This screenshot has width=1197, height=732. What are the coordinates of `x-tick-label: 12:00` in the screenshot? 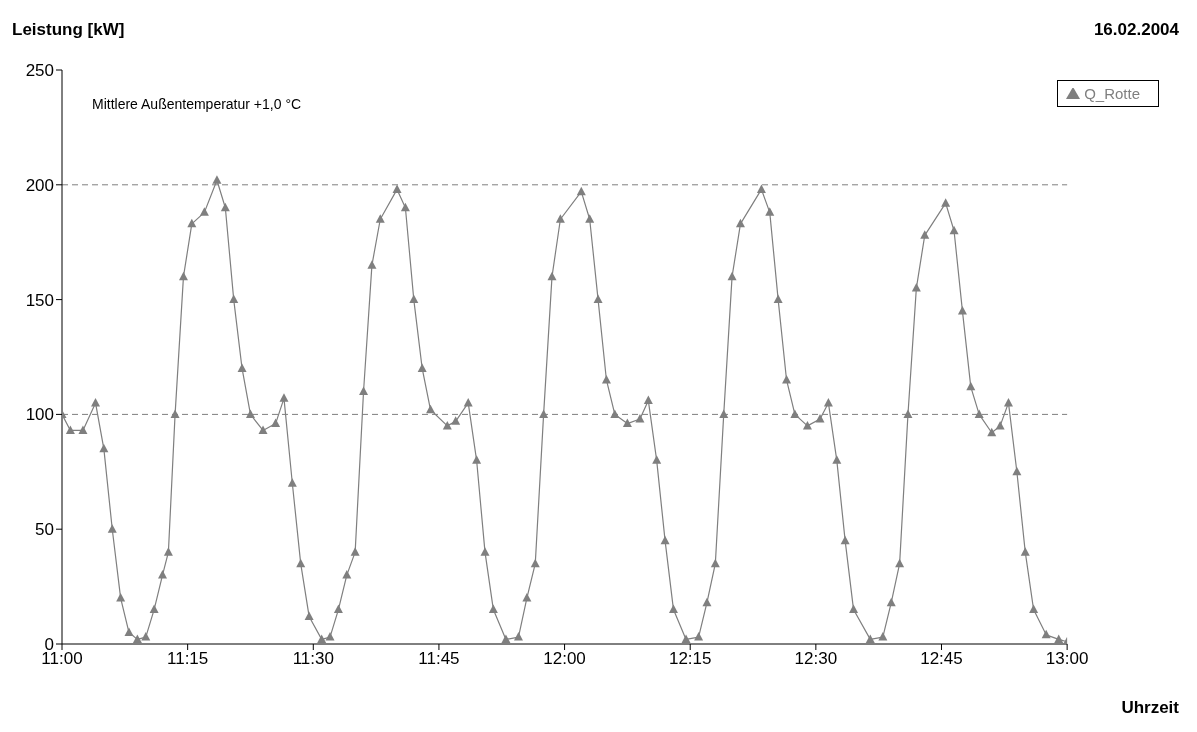 It's located at (564, 659).